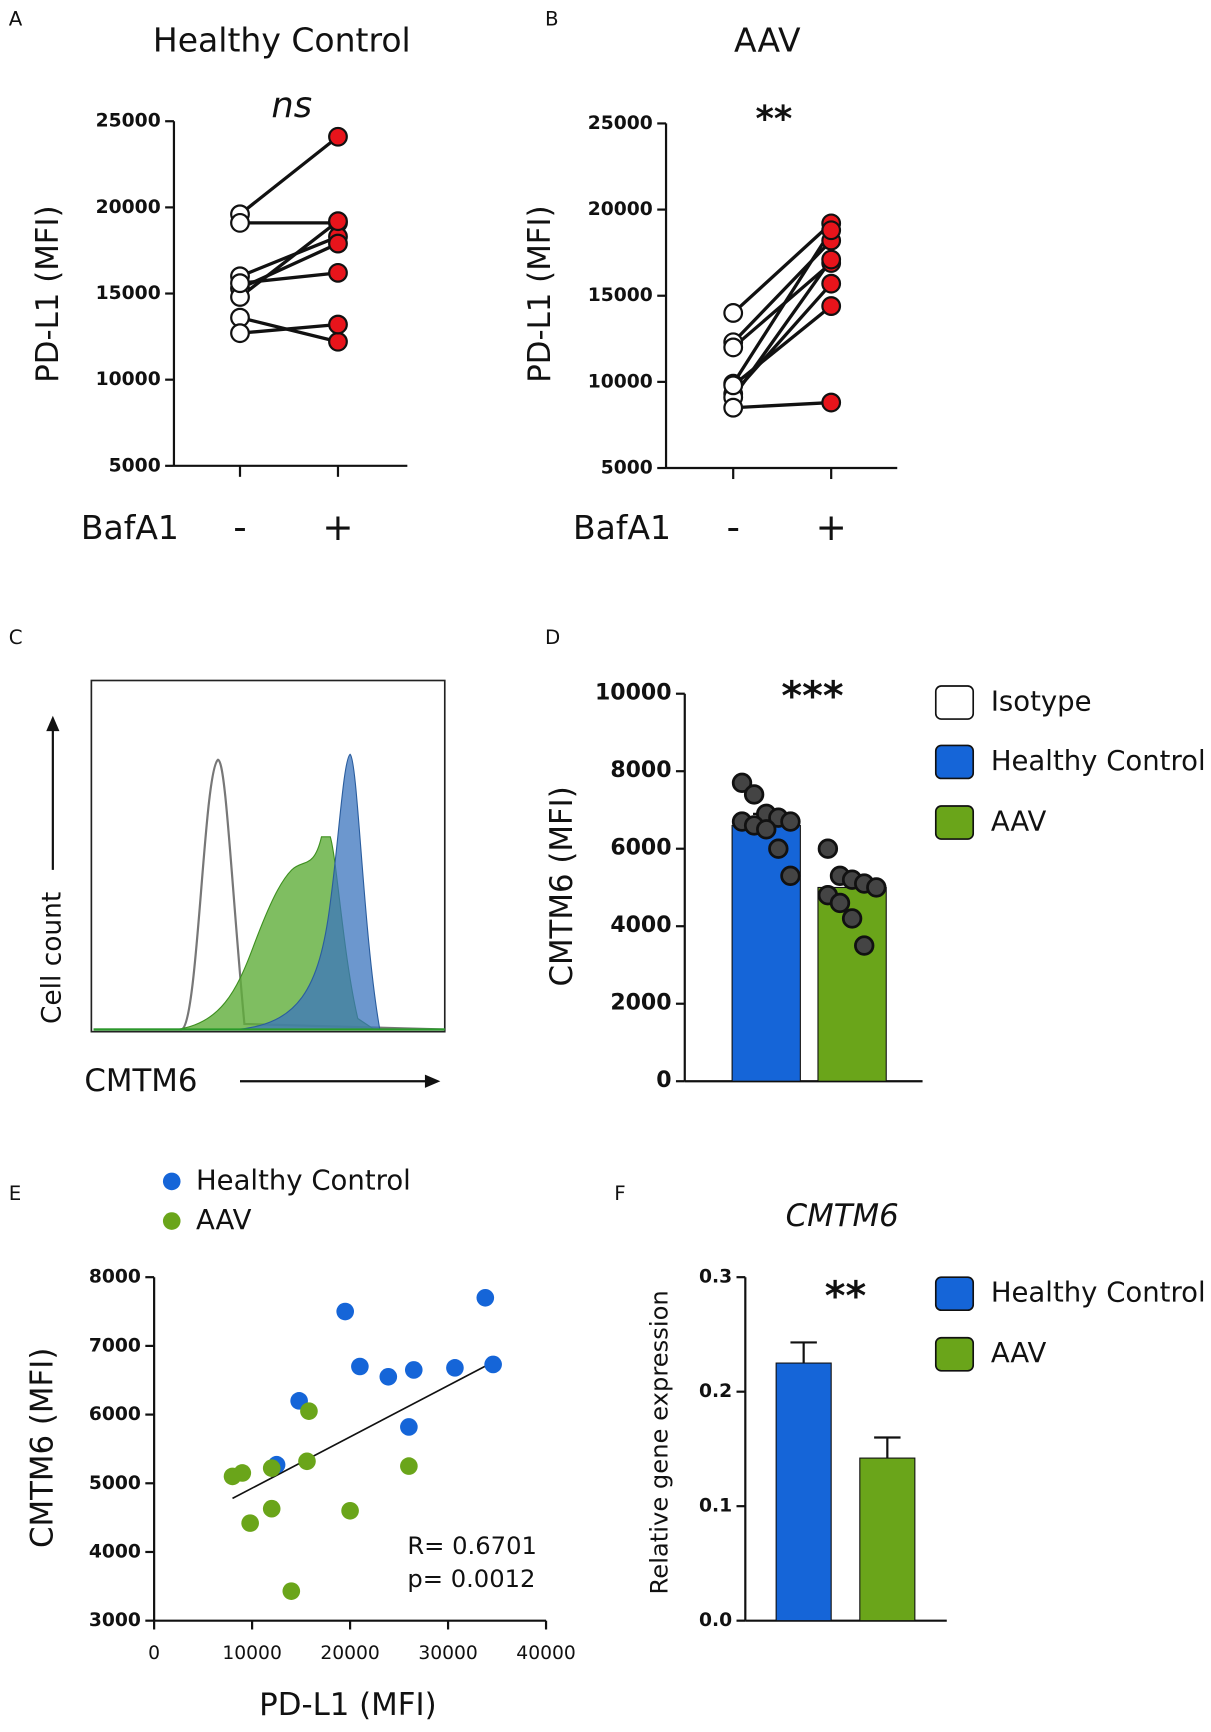  Describe the element at coordinates (471, 1579) in the screenshot. I see `stat-annotation: p= 0.0012` at that location.